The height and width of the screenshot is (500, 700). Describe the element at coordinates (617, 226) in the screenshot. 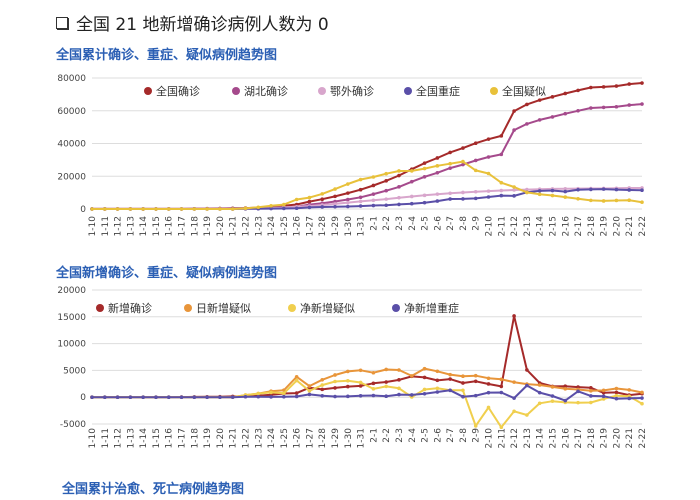

I see `x-tick-label: 2-20` at that location.